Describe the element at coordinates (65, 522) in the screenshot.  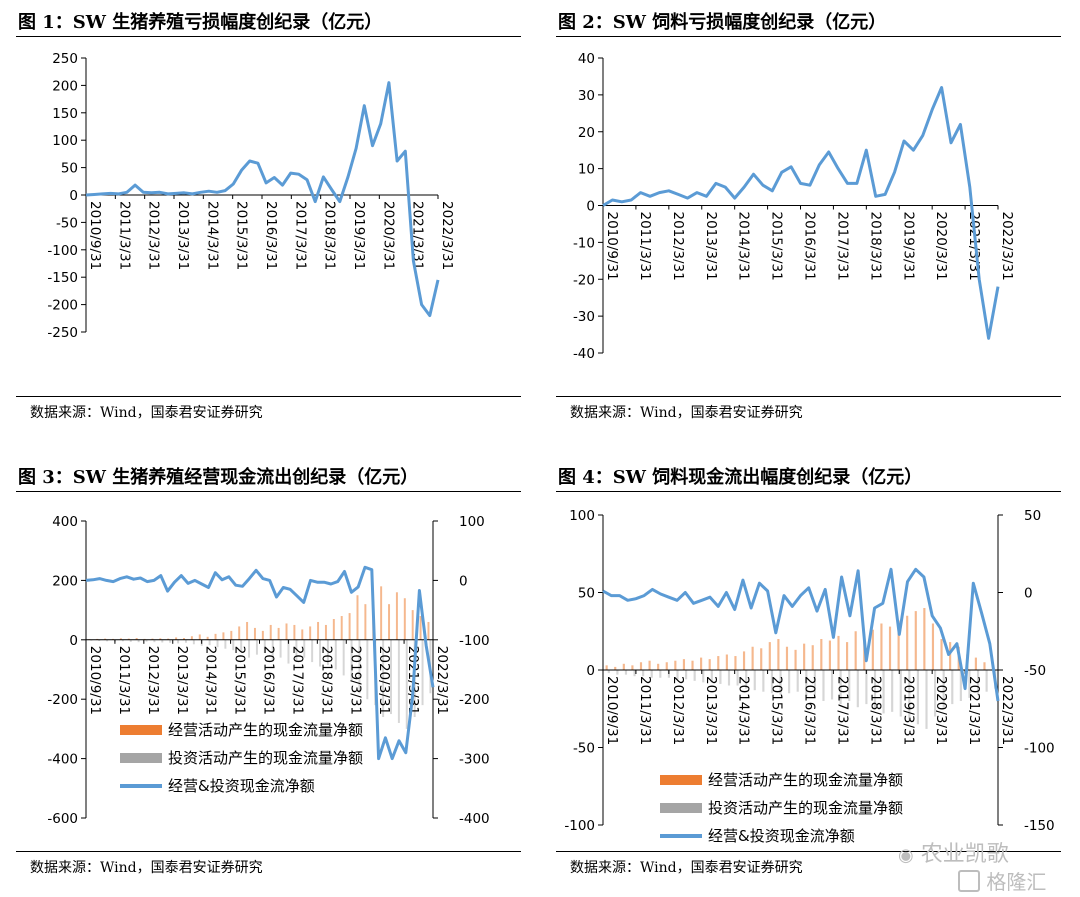
I see `y-tick-label-left: 400` at that location.